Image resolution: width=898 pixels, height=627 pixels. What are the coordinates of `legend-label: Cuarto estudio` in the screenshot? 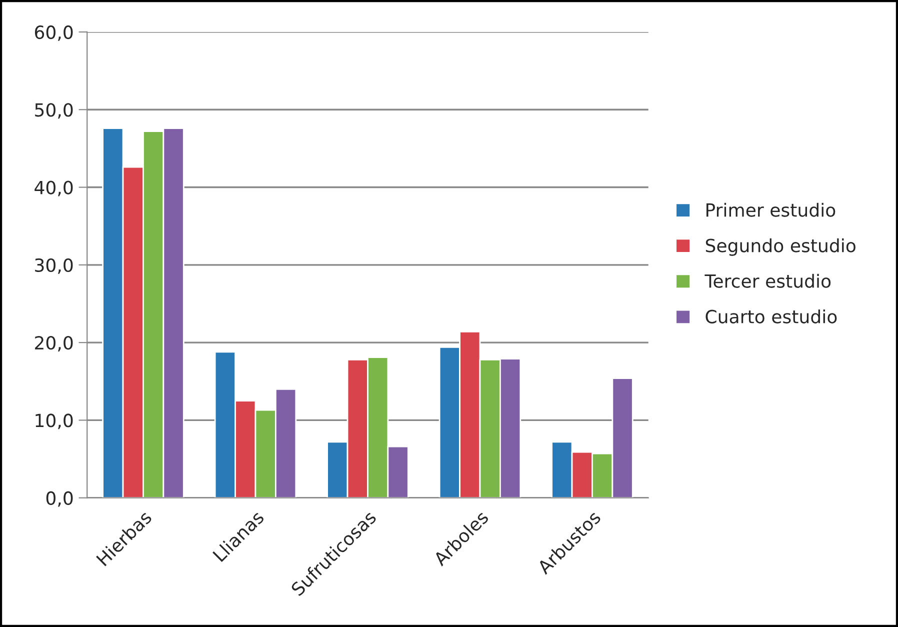 It's located at (771, 316).